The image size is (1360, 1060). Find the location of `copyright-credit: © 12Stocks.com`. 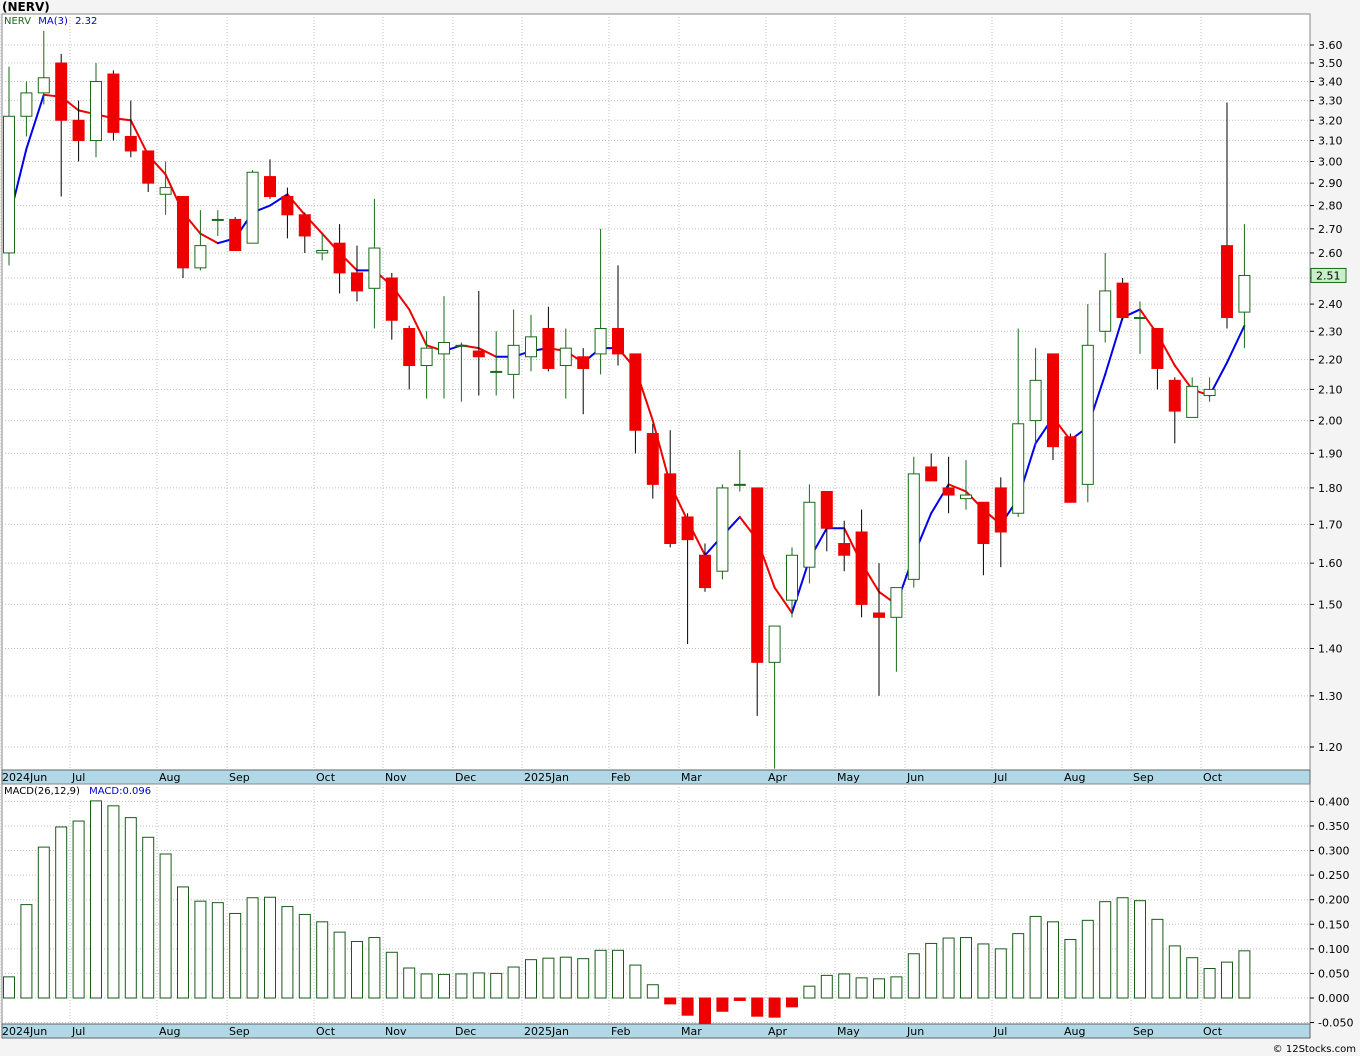

copyright-credit: © 12Stocks.com is located at coordinates (1314, 1049).